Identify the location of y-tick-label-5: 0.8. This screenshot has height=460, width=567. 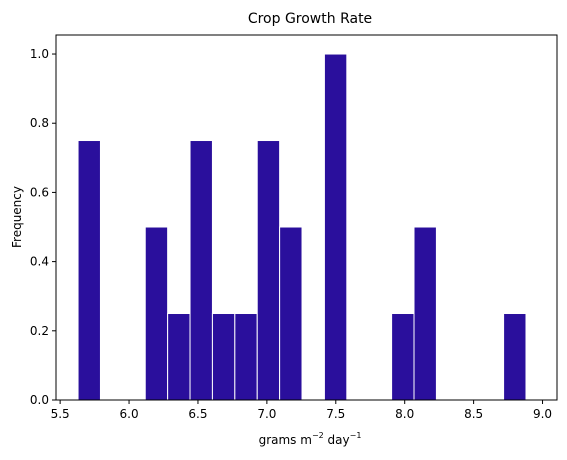
(39, 123).